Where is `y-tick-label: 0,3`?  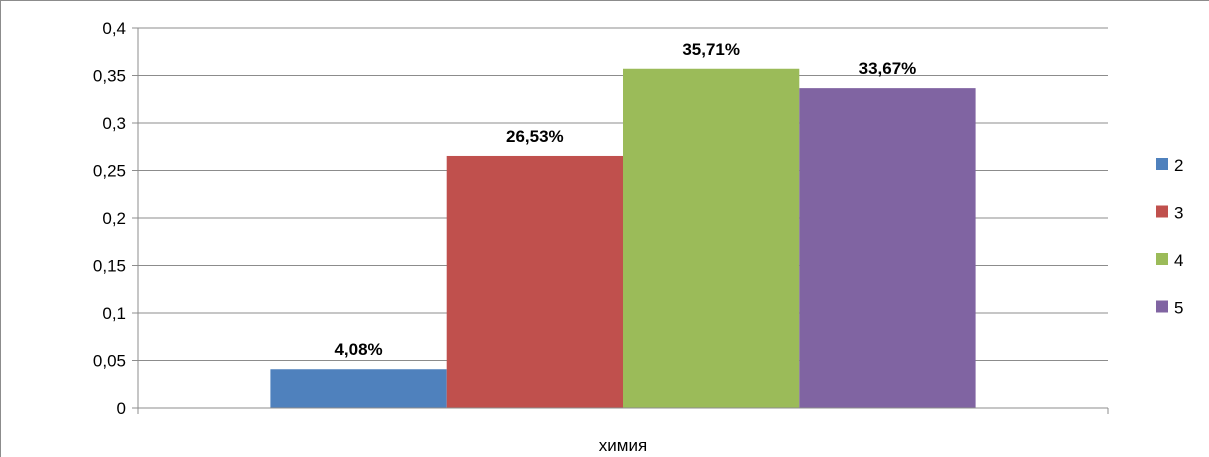
y-tick-label: 0,3 is located at coordinates (114, 123).